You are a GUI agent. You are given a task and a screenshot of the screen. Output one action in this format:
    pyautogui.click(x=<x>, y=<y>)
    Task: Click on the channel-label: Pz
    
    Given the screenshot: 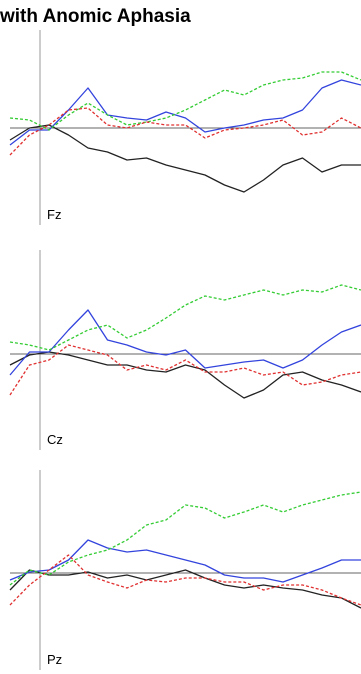 What is the action you would take?
    pyautogui.click(x=54, y=659)
    